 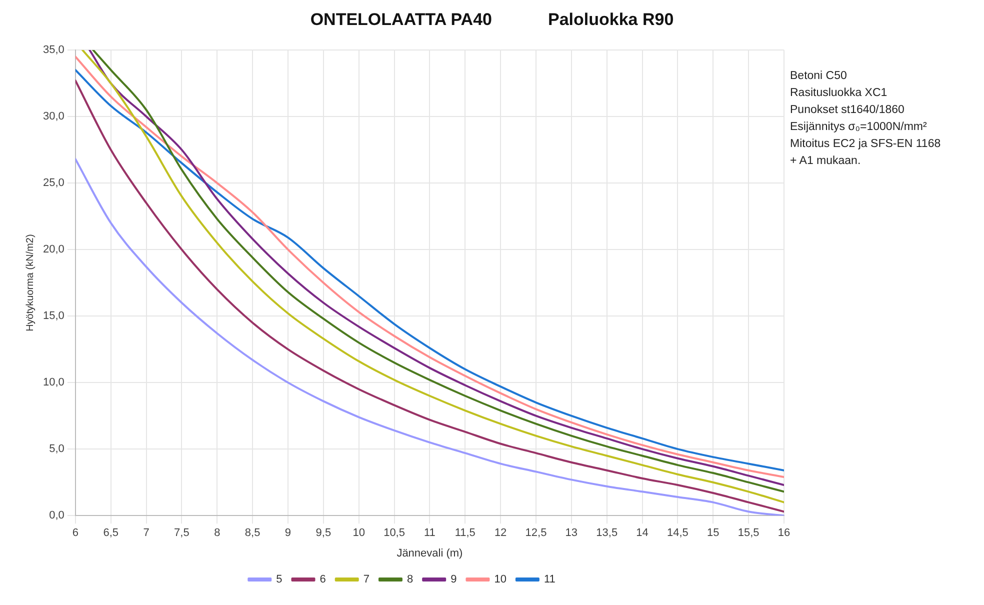 I want to click on chart-subtitle: Paloluokka R90, so click(x=611, y=19).